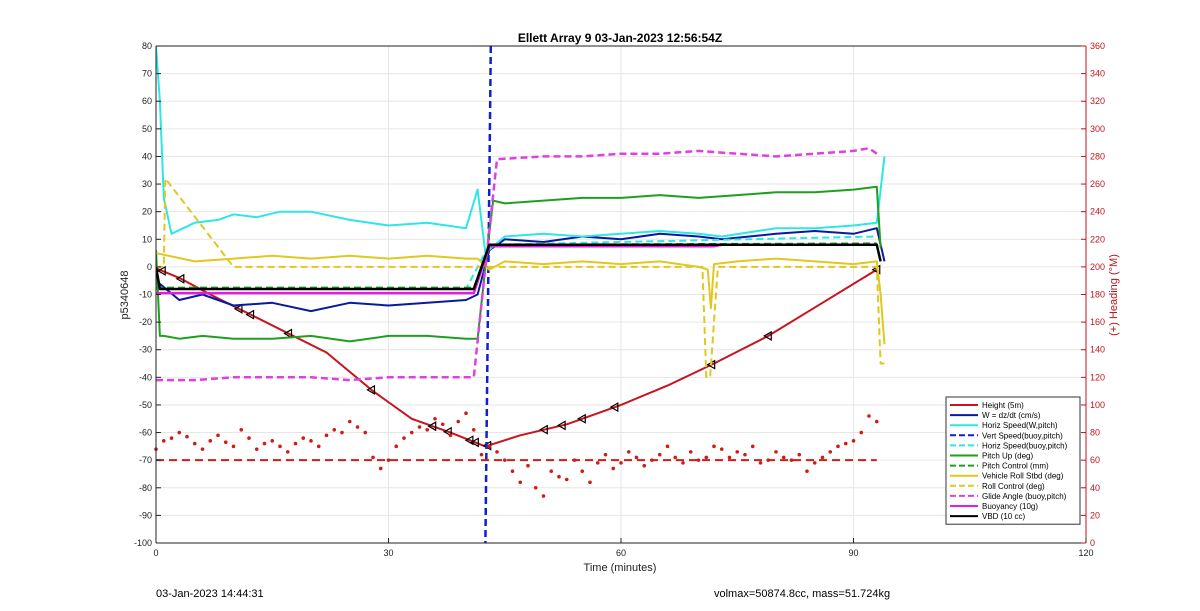  I want to click on y-right-tick-label: 20, so click(1095, 515).